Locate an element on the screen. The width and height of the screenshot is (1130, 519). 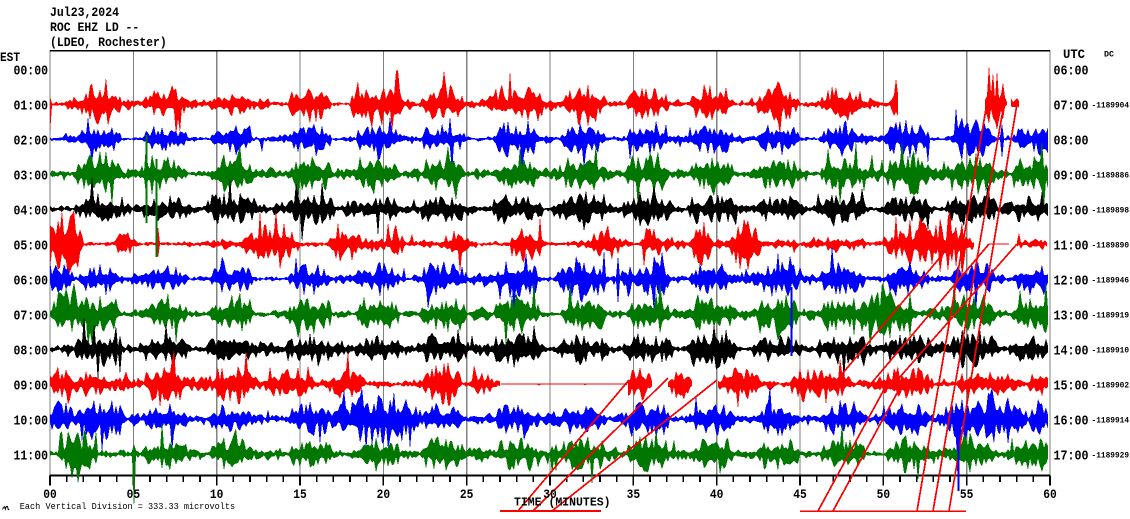
svg-text: 60 is located at coordinates (1050, 495).